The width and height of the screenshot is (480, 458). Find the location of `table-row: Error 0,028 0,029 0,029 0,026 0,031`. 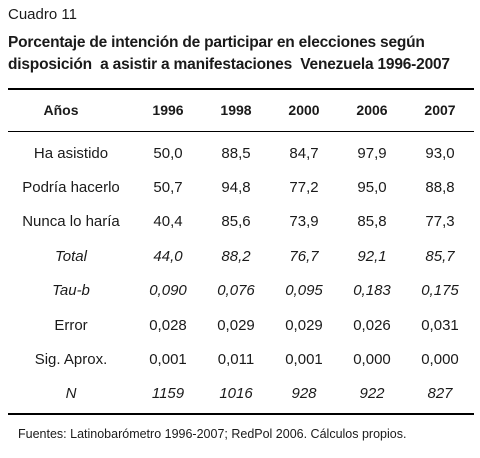

table-row: Error 0,028 0,029 0,029 0,026 0,031 is located at coordinates (241, 325).